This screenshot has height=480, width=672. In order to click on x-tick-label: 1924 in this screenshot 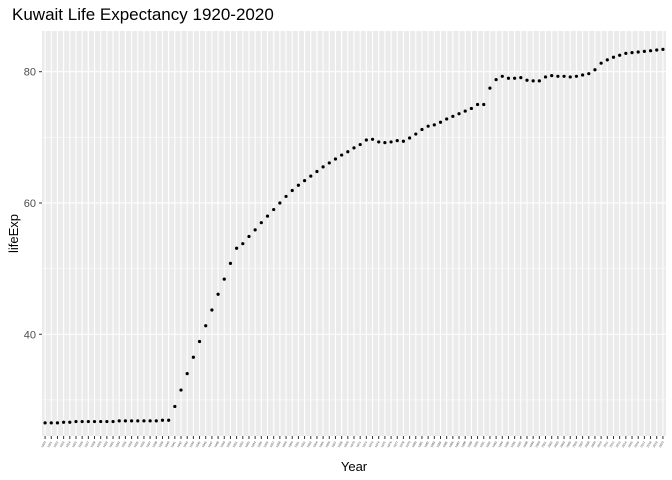, I will do `click(68, 444)`.